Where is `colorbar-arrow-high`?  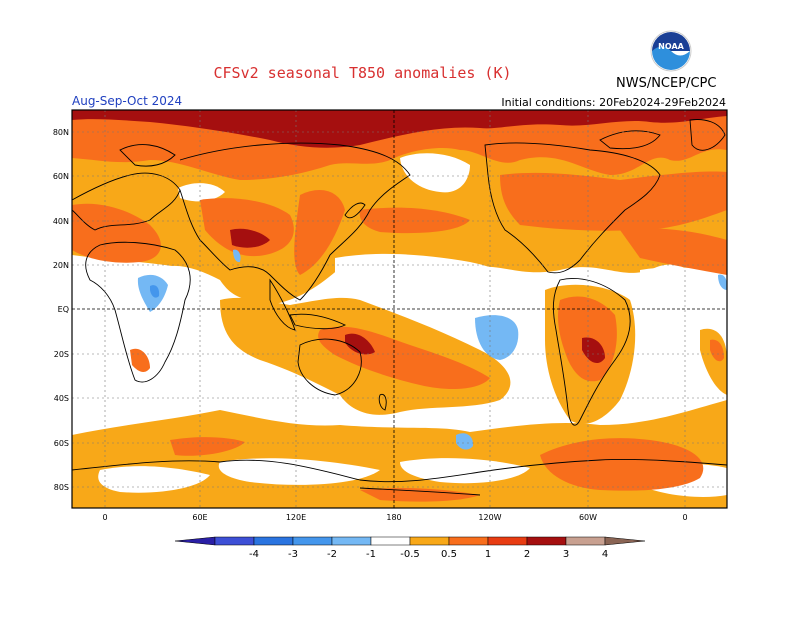 colorbar-arrow-high is located at coordinates (625, 541).